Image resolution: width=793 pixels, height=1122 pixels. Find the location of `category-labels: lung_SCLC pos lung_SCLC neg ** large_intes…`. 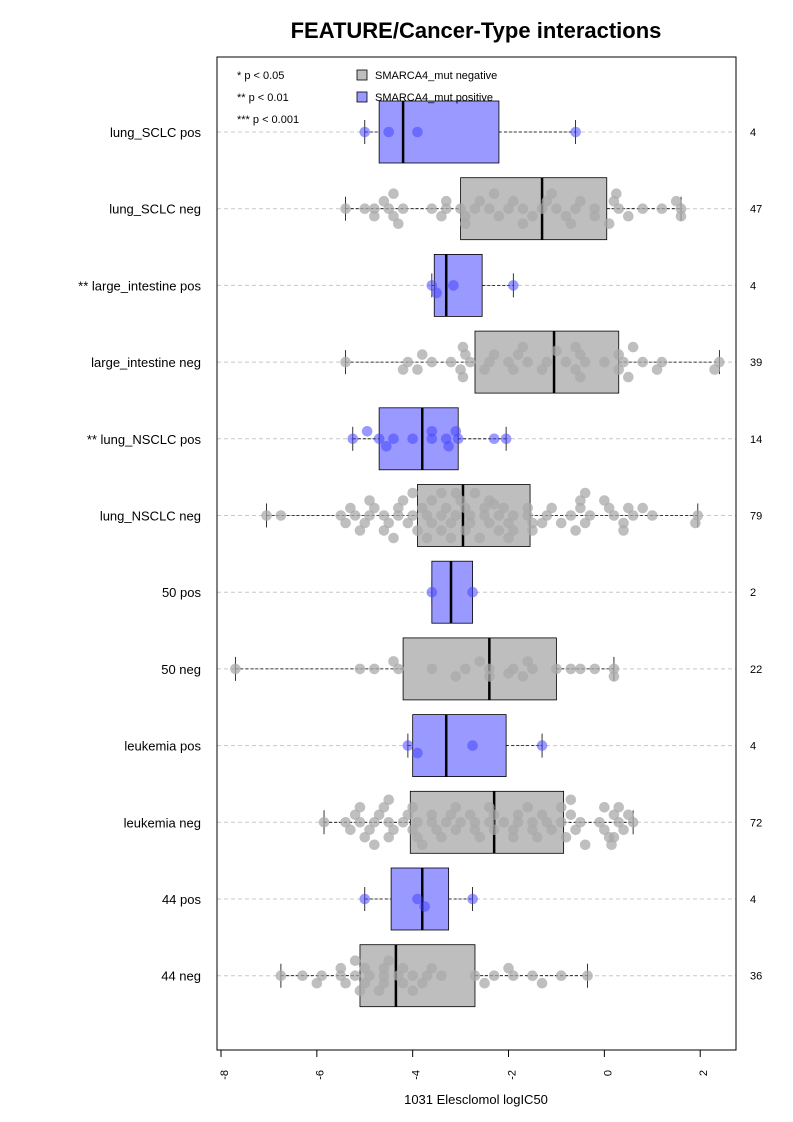

category-labels: lung_SCLC pos lung_SCLC neg ** large_intes… is located at coordinates (139, 554).